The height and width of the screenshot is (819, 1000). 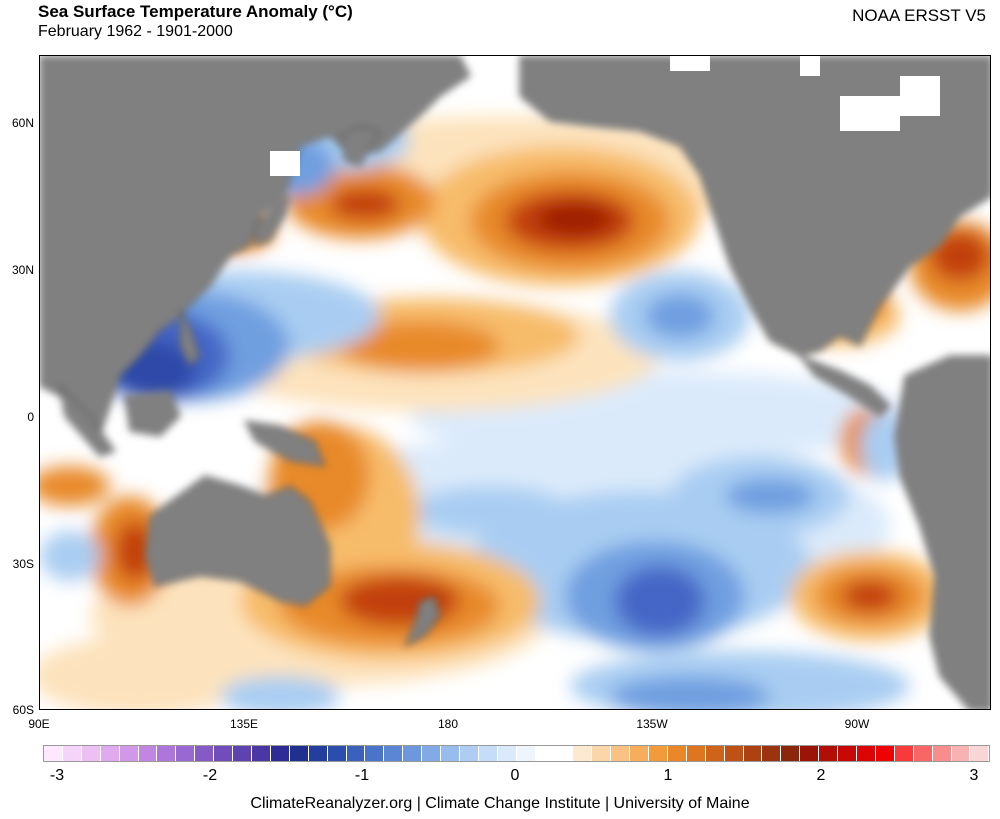 What do you see at coordinates (857, 724) in the screenshot?
I see `lon-label-90w: 90W` at bounding box center [857, 724].